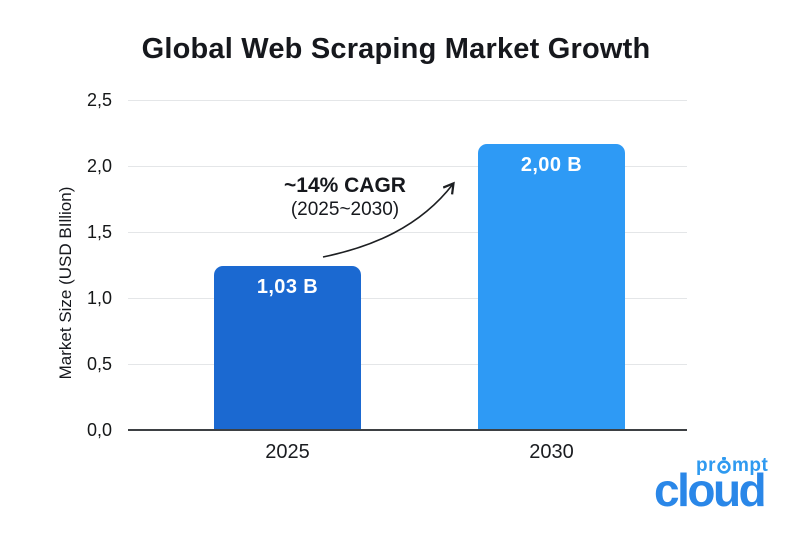  What do you see at coordinates (345, 209) in the screenshot?
I see `cagr-annotation-line2: (2025~2030)` at bounding box center [345, 209].